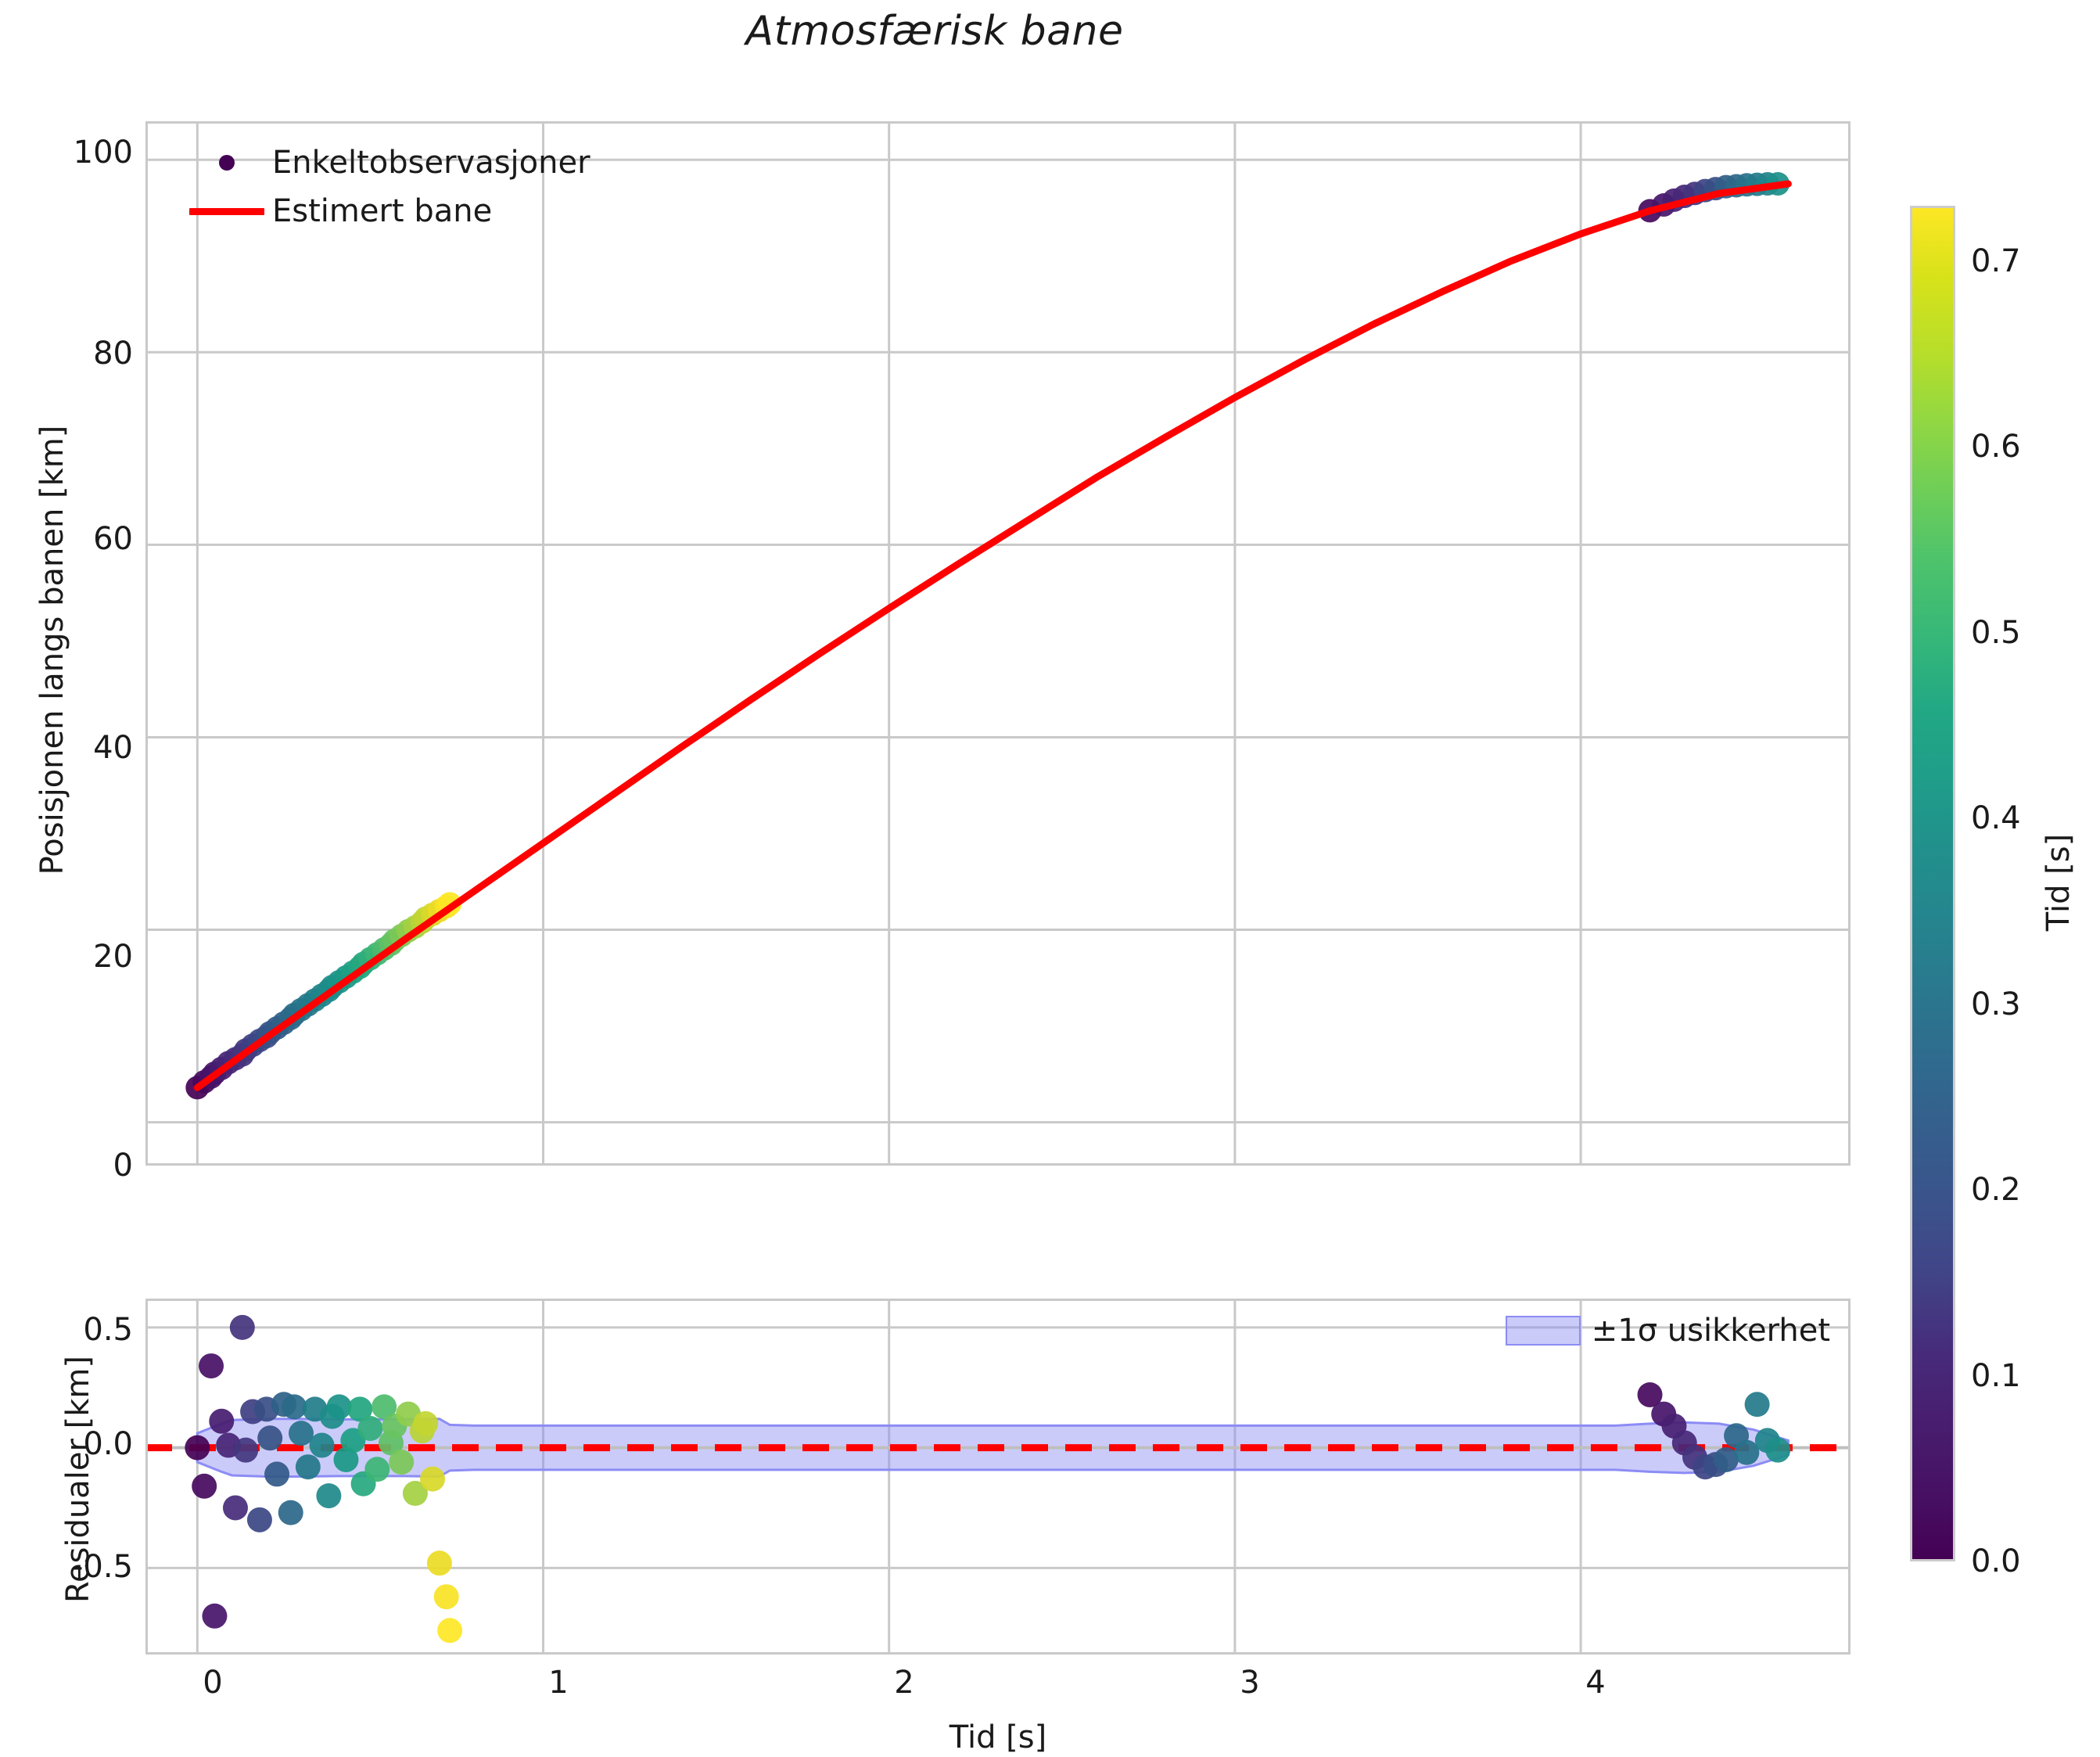  I want to click on resid-ytick-0: 0.0, so click(108, 1444).